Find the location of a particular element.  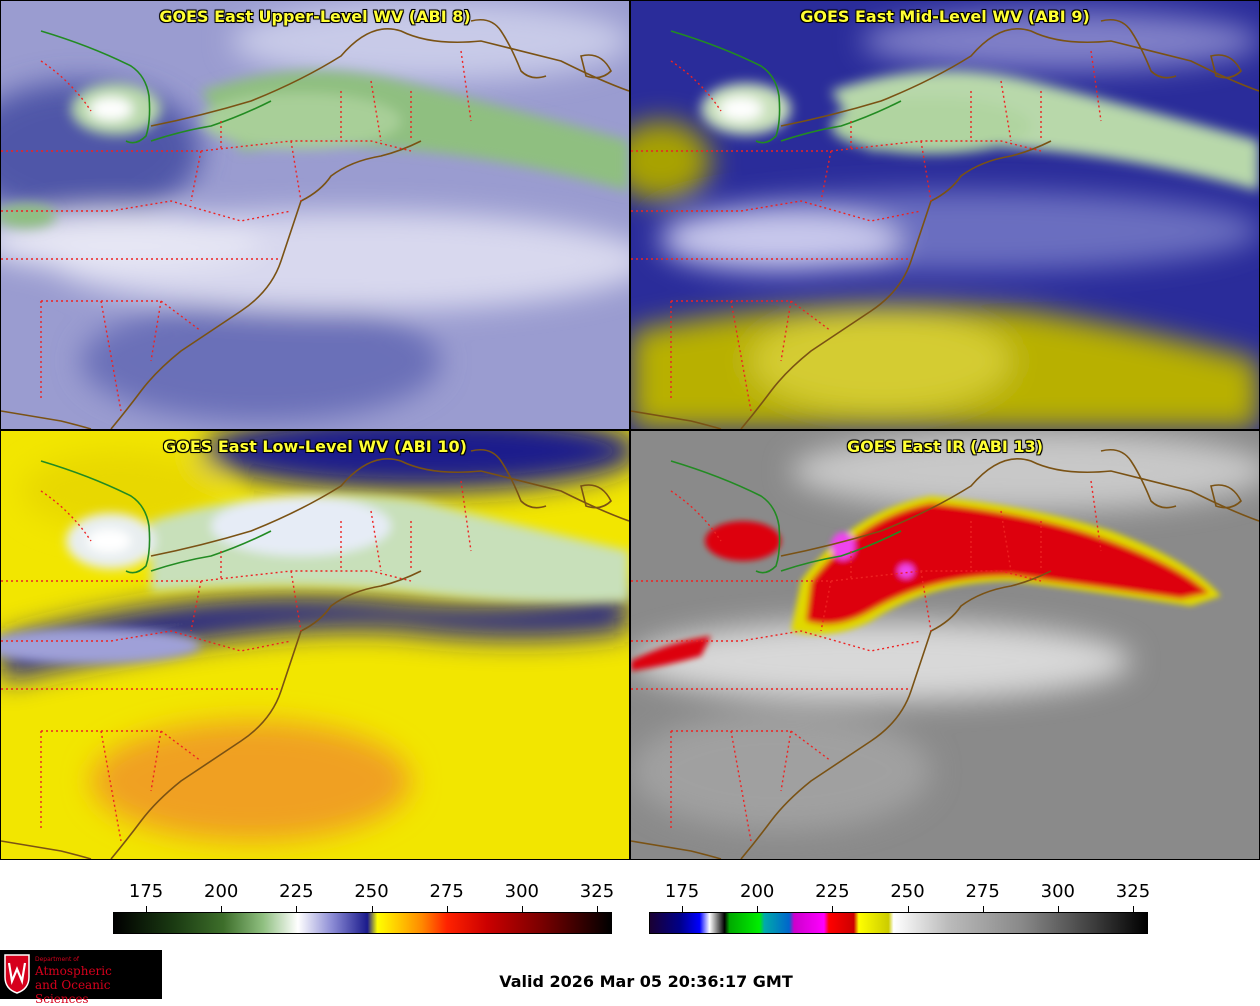

ir-colorbar-gradient is located at coordinates (898, 923).